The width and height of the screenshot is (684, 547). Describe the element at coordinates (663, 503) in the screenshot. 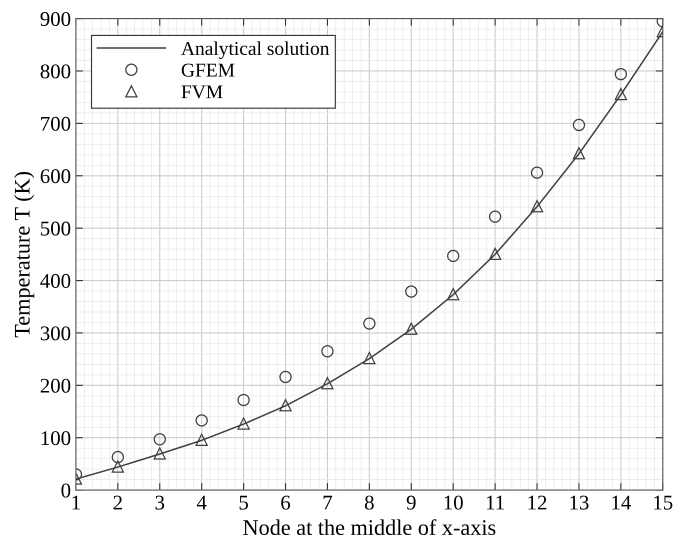

I see `x-tick-label: 15` at that location.